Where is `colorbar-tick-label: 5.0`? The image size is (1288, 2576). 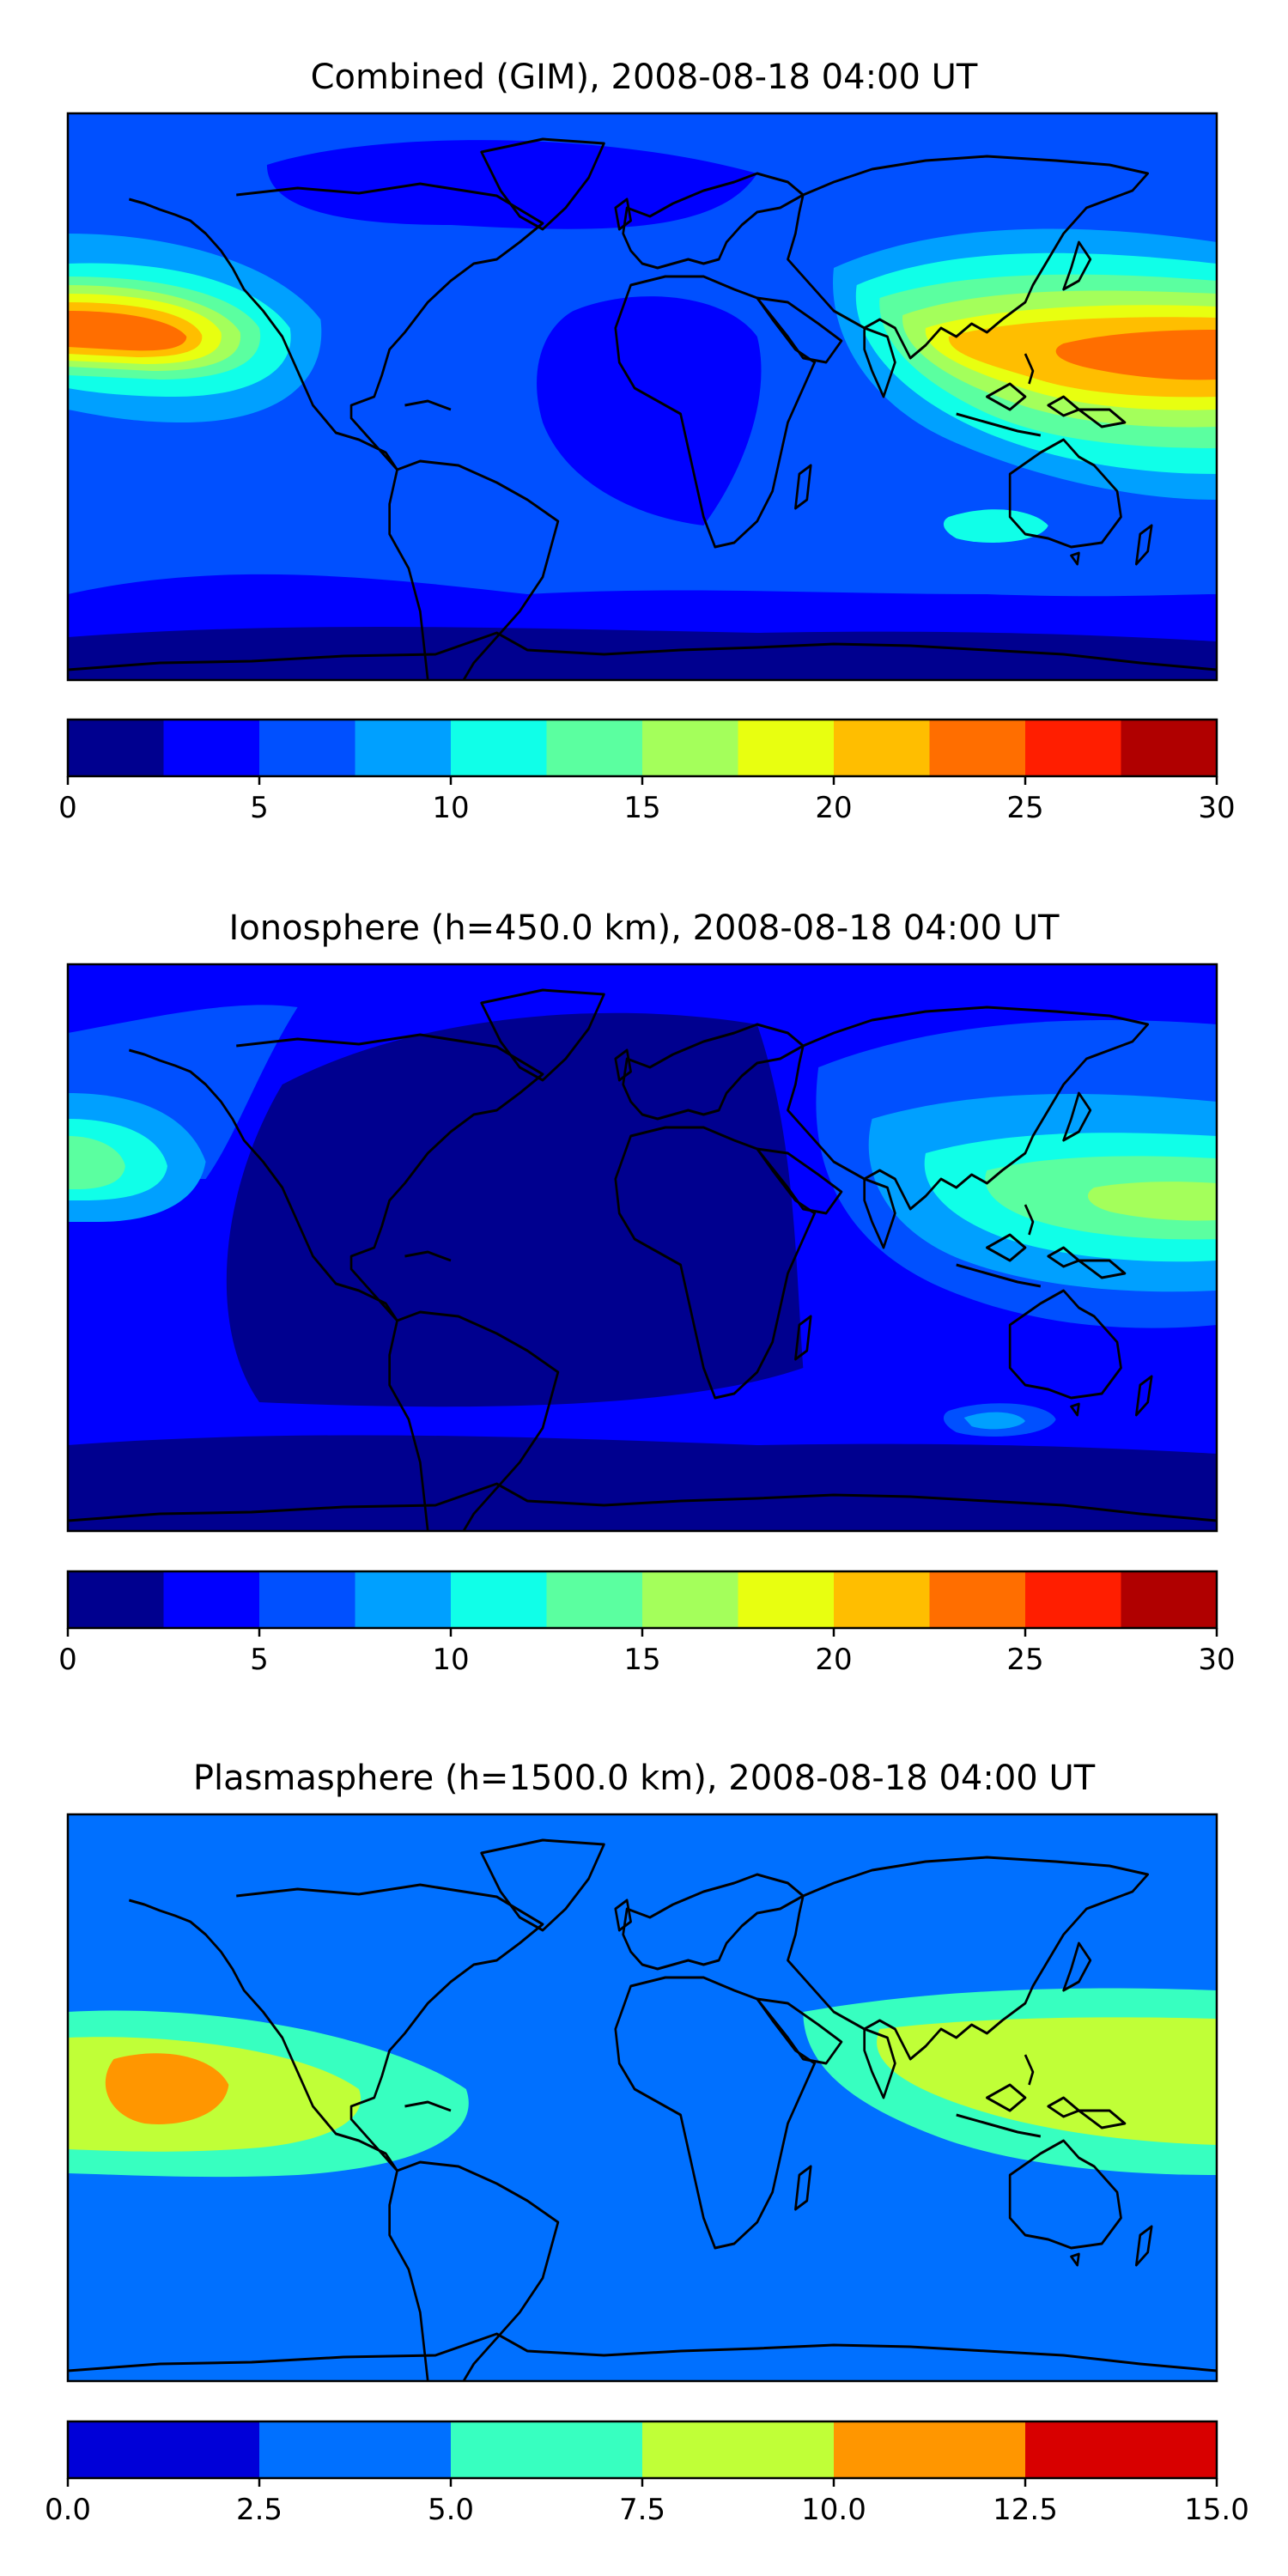
colorbar-tick-label: 5.0 is located at coordinates (451, 2510).